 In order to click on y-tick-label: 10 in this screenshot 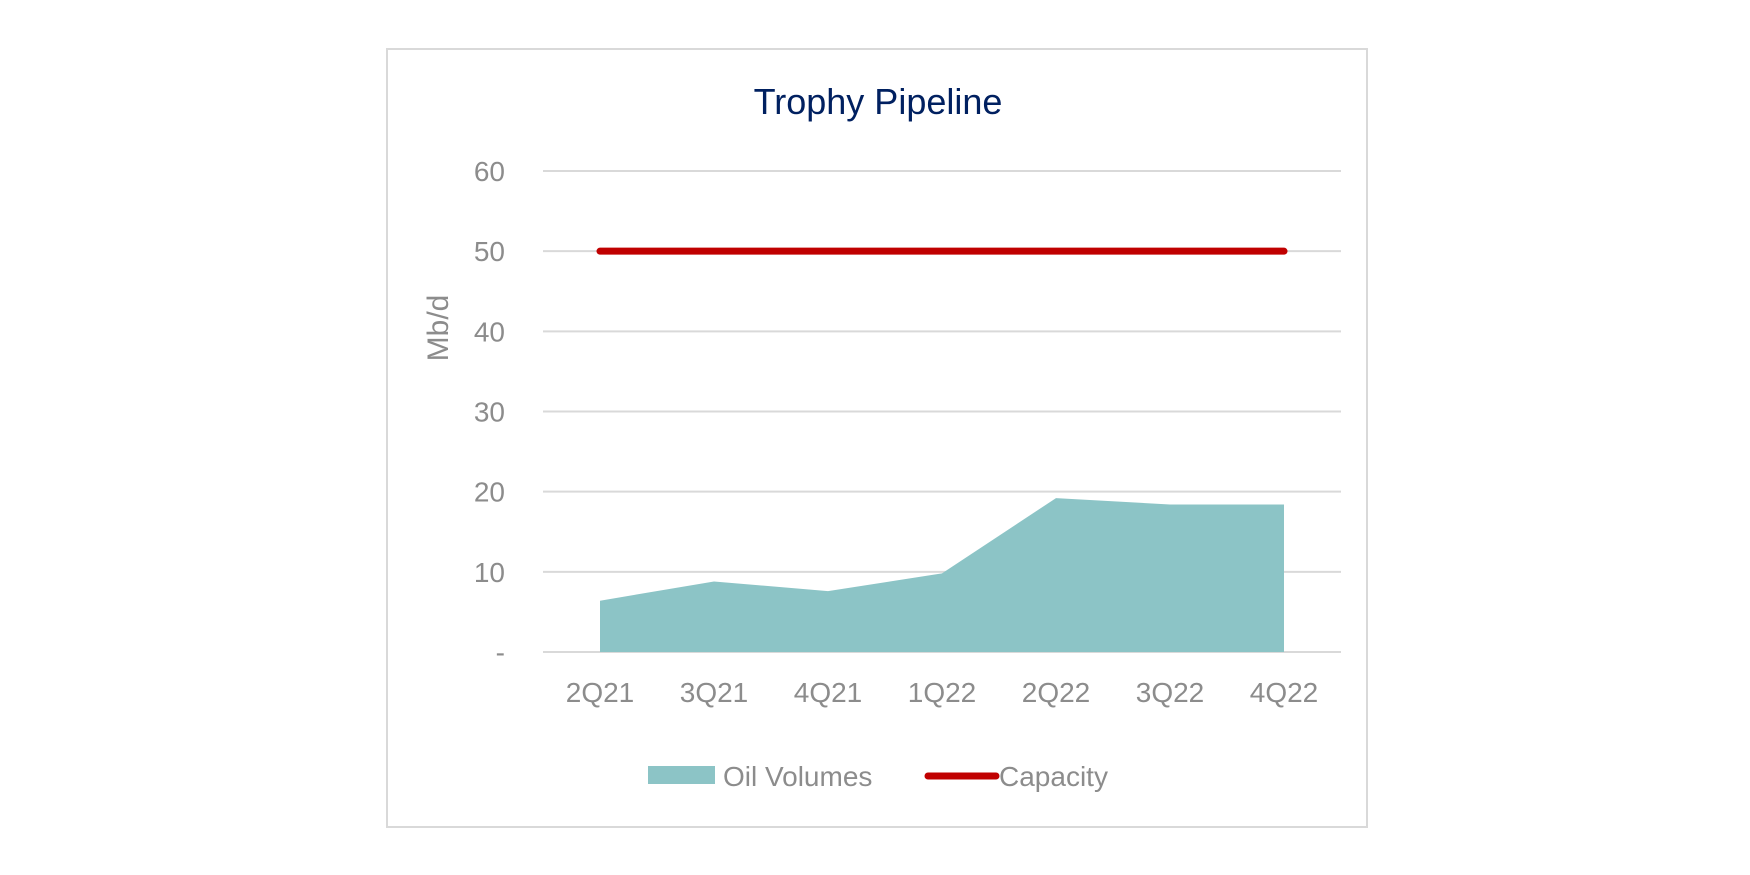, I will do `click(489, 572)`.